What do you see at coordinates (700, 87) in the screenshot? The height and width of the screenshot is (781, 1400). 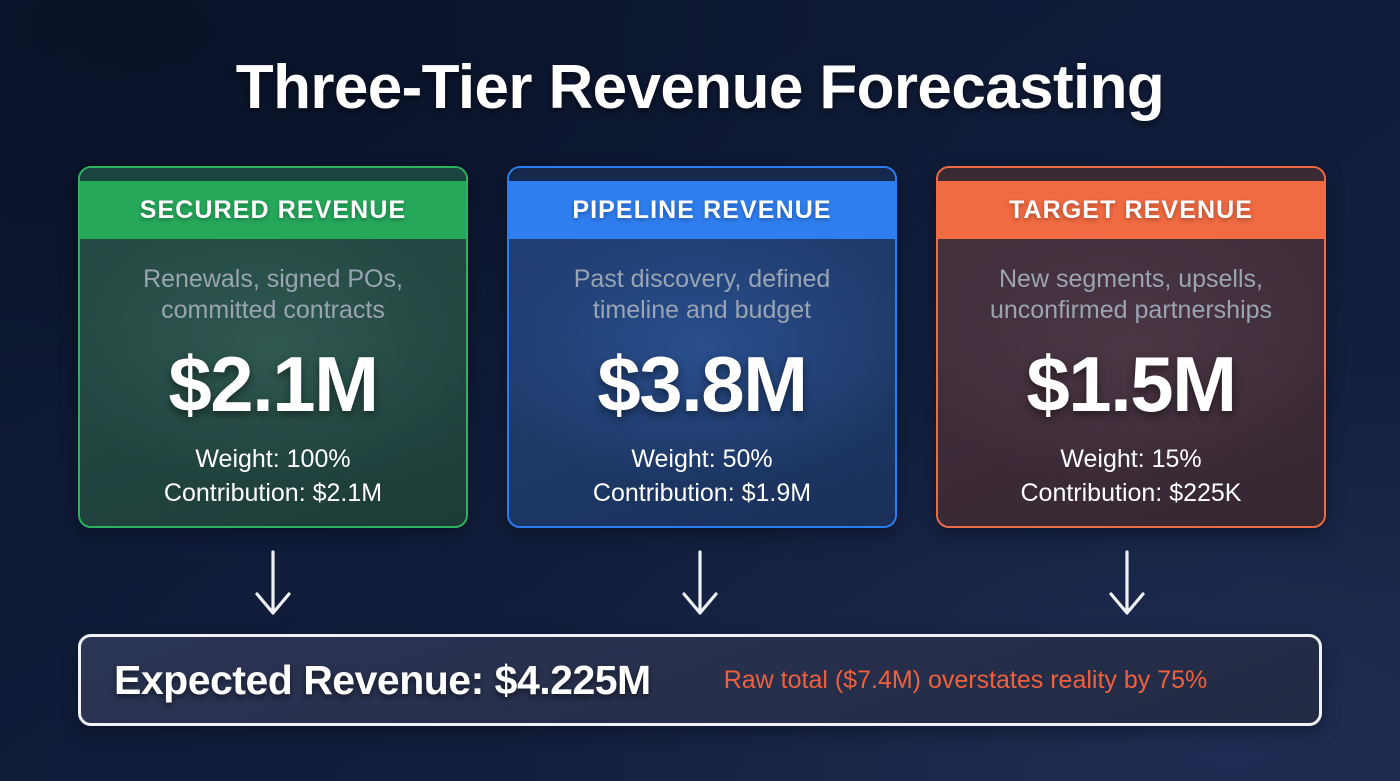 I see `page-title: Three-Tier Revenue Forecasting` at bounding box center [700, 87].